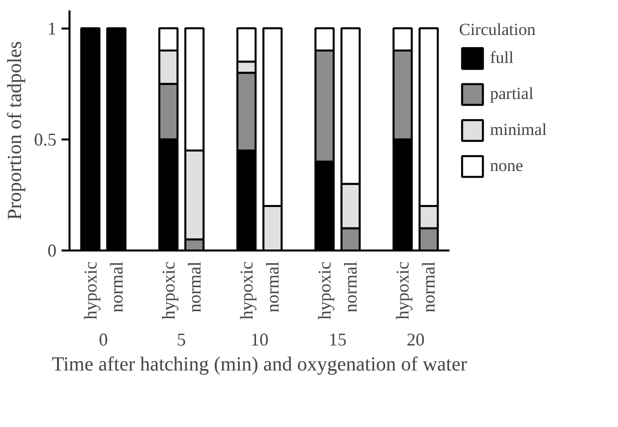 The height and width of the screenshot is (427, 618). I want to click on legend-label: minimal, so click(518, 130).